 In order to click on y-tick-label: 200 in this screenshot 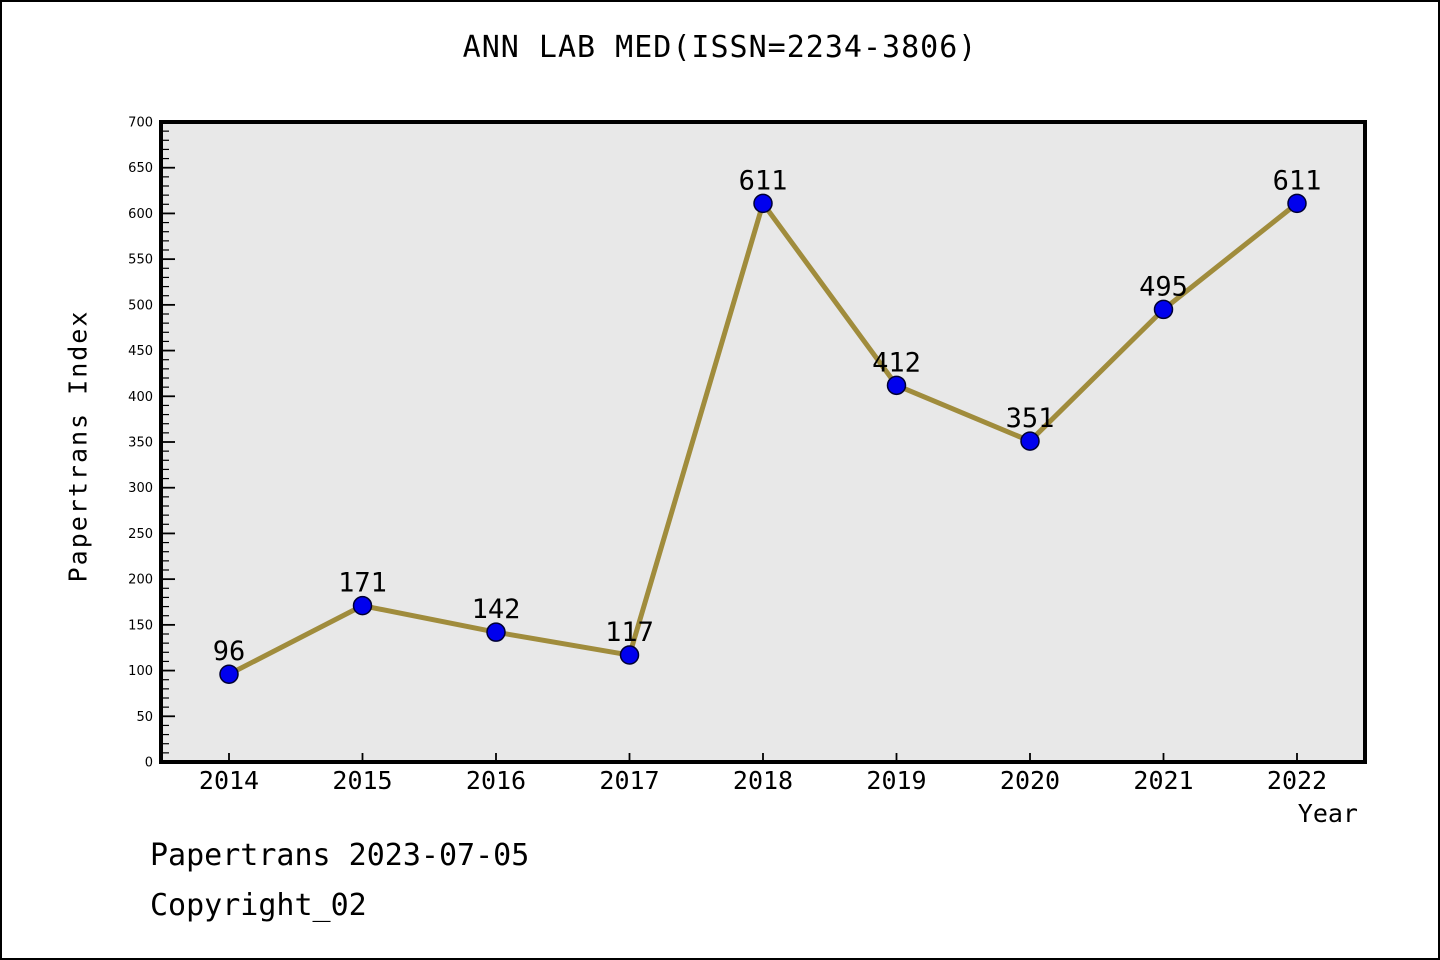, I will do `click(140, 580)`.